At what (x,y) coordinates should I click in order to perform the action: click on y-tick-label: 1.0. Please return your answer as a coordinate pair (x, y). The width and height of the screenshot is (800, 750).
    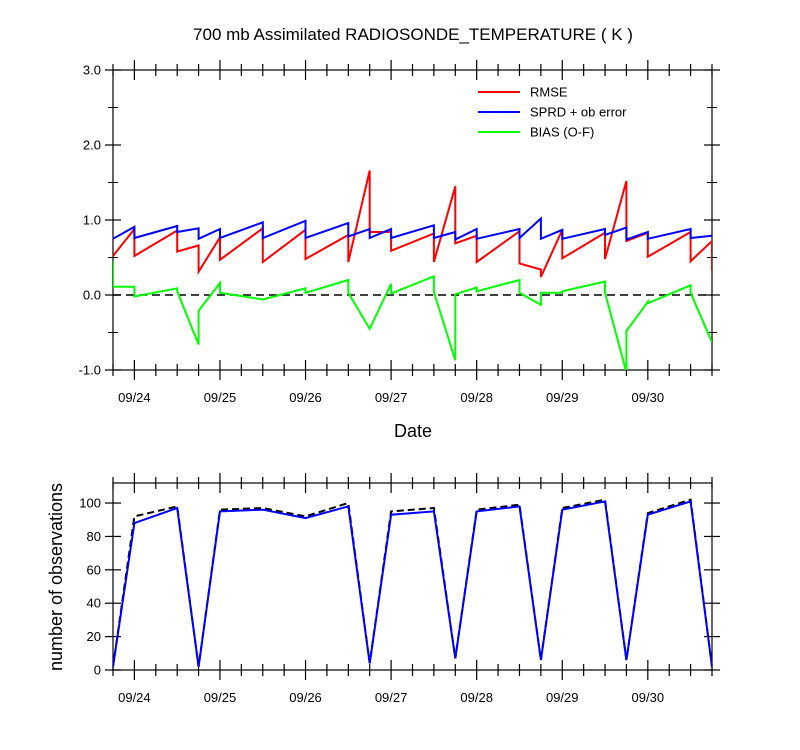
    Looking at the image, I should click on (92, 220).